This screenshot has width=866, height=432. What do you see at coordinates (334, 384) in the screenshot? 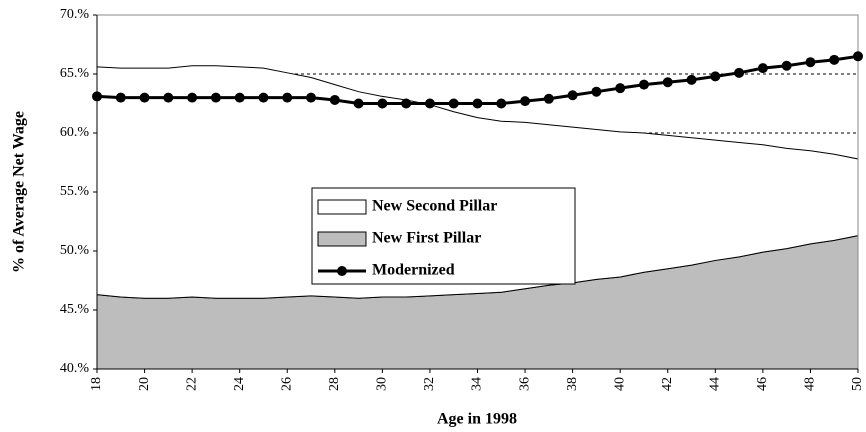
I see `x-tick-label: 28` at bounding box center [334, 384].